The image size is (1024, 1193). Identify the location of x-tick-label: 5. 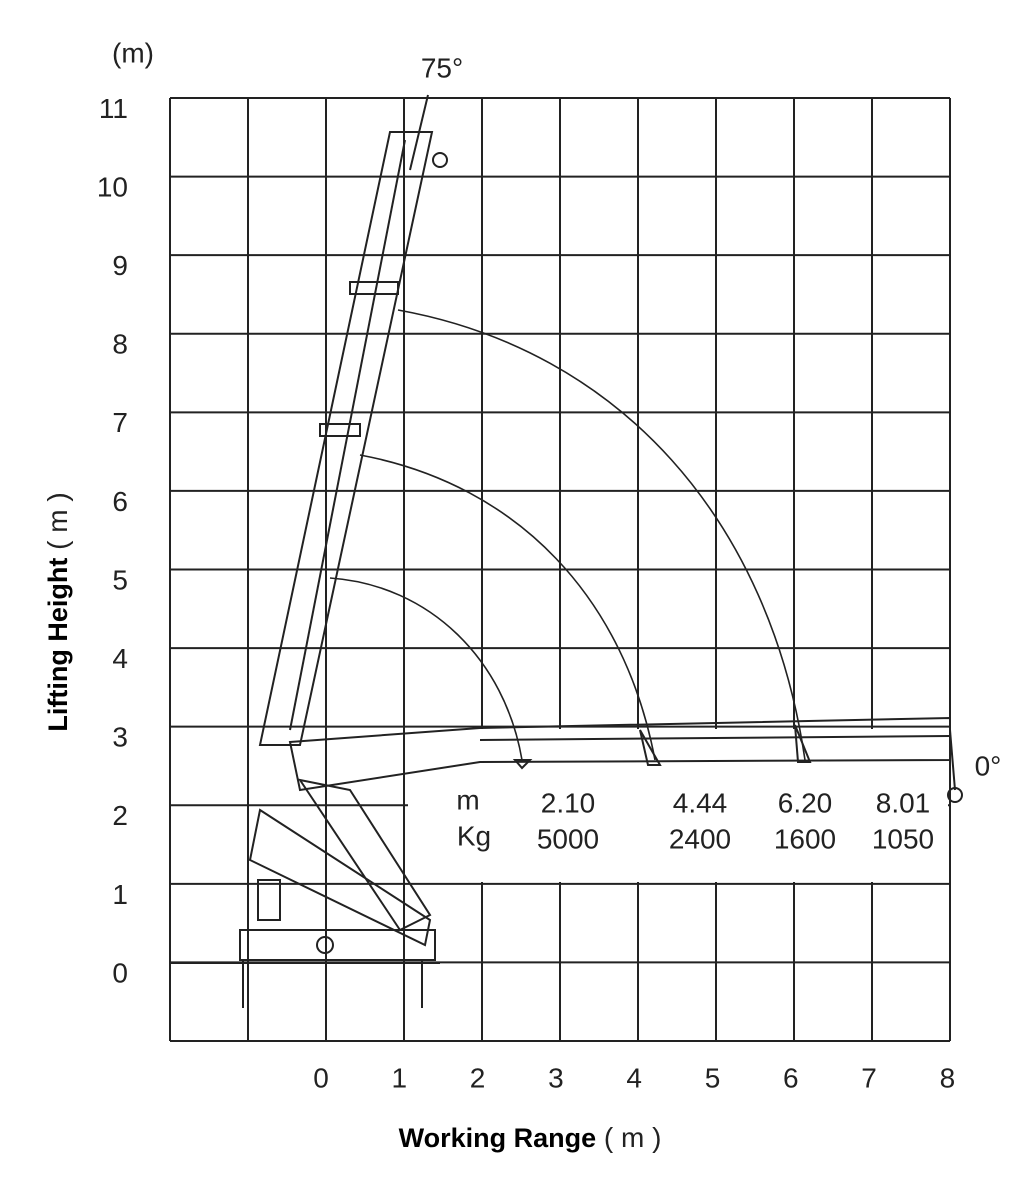
(713, 1077).